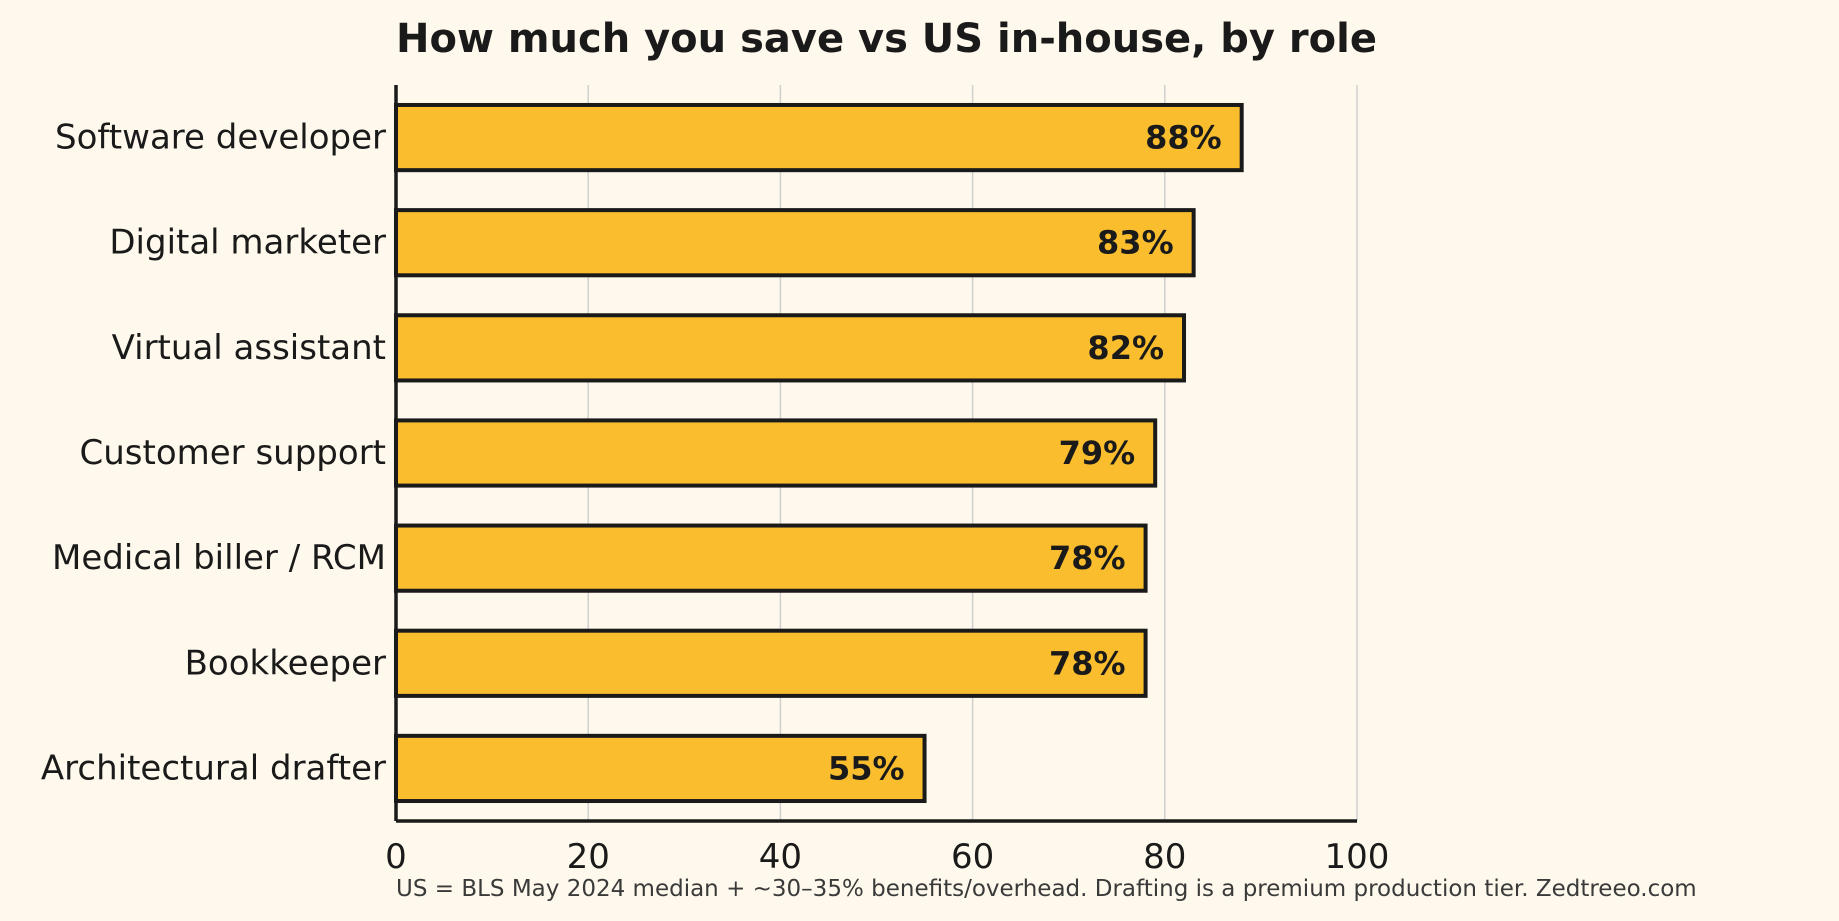 This screenshot has height=921, width=1839. What do you see at coordinates (220, 138) in the screenshot?
I see `category-label: Software developer` at bounding box center [220, 138].